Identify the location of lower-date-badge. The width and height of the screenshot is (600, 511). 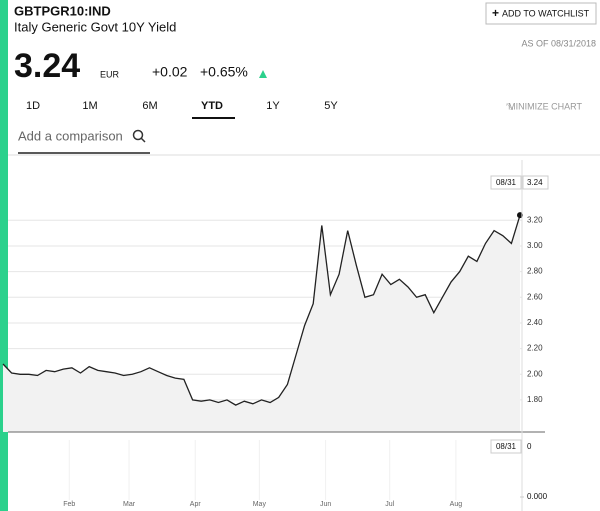
(506, 446).